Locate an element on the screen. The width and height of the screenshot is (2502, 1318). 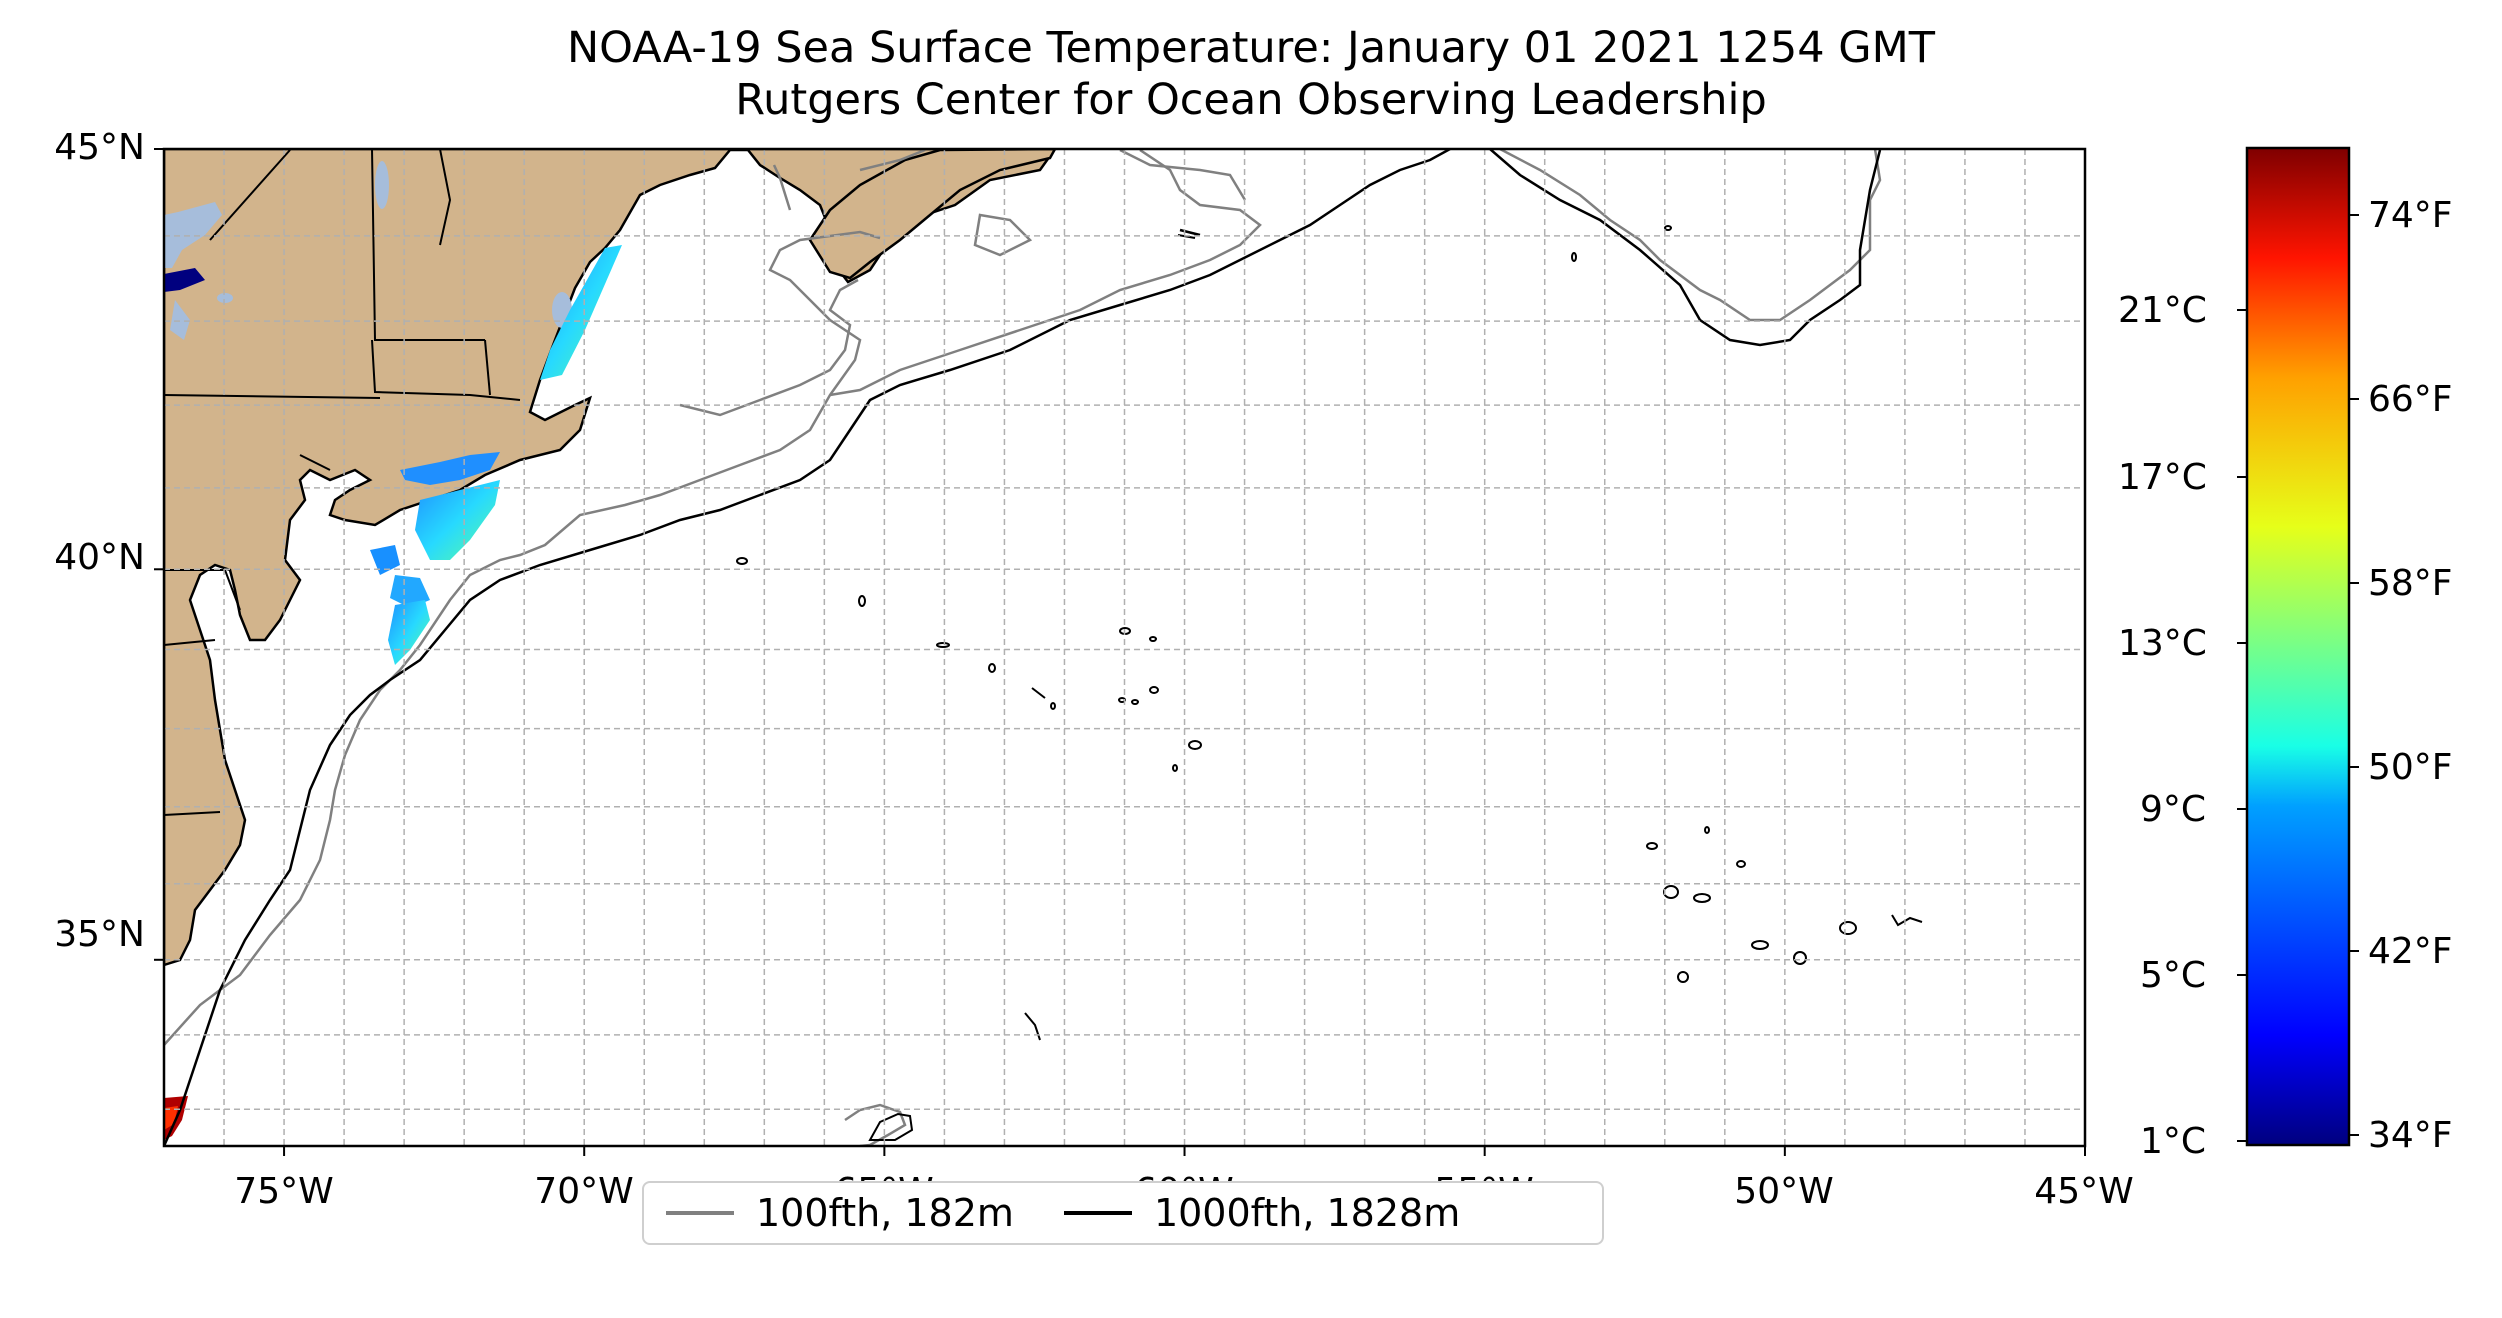
cb-celsius-21: 21°C is located at coordinates (2162, 310).